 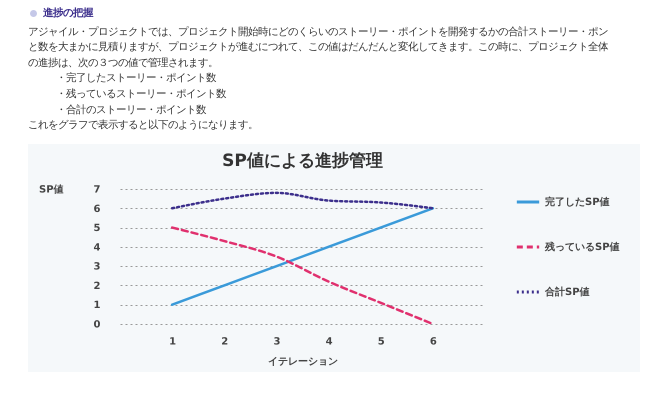 What do you see at coordinates (97, 305) in the screenshot?
I see `y-tick-label: 1` at bounding box center [97, 305].